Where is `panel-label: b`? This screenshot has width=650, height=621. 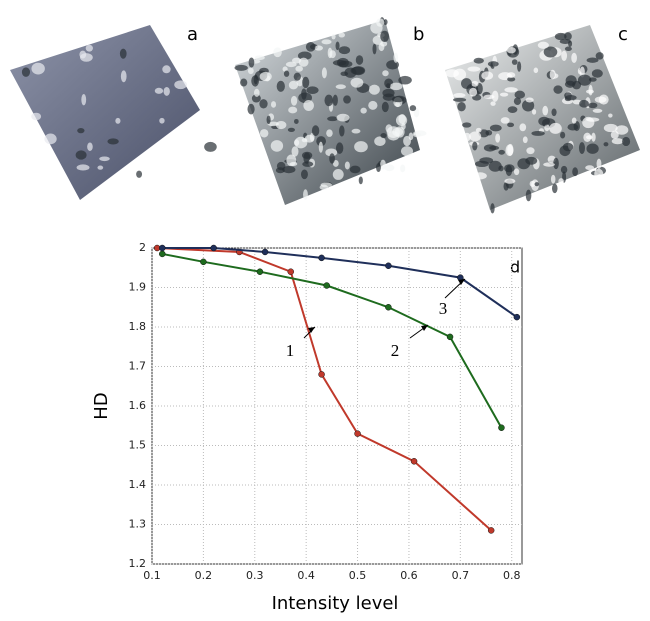 panel-label: b is located at coordinates (418, 34).